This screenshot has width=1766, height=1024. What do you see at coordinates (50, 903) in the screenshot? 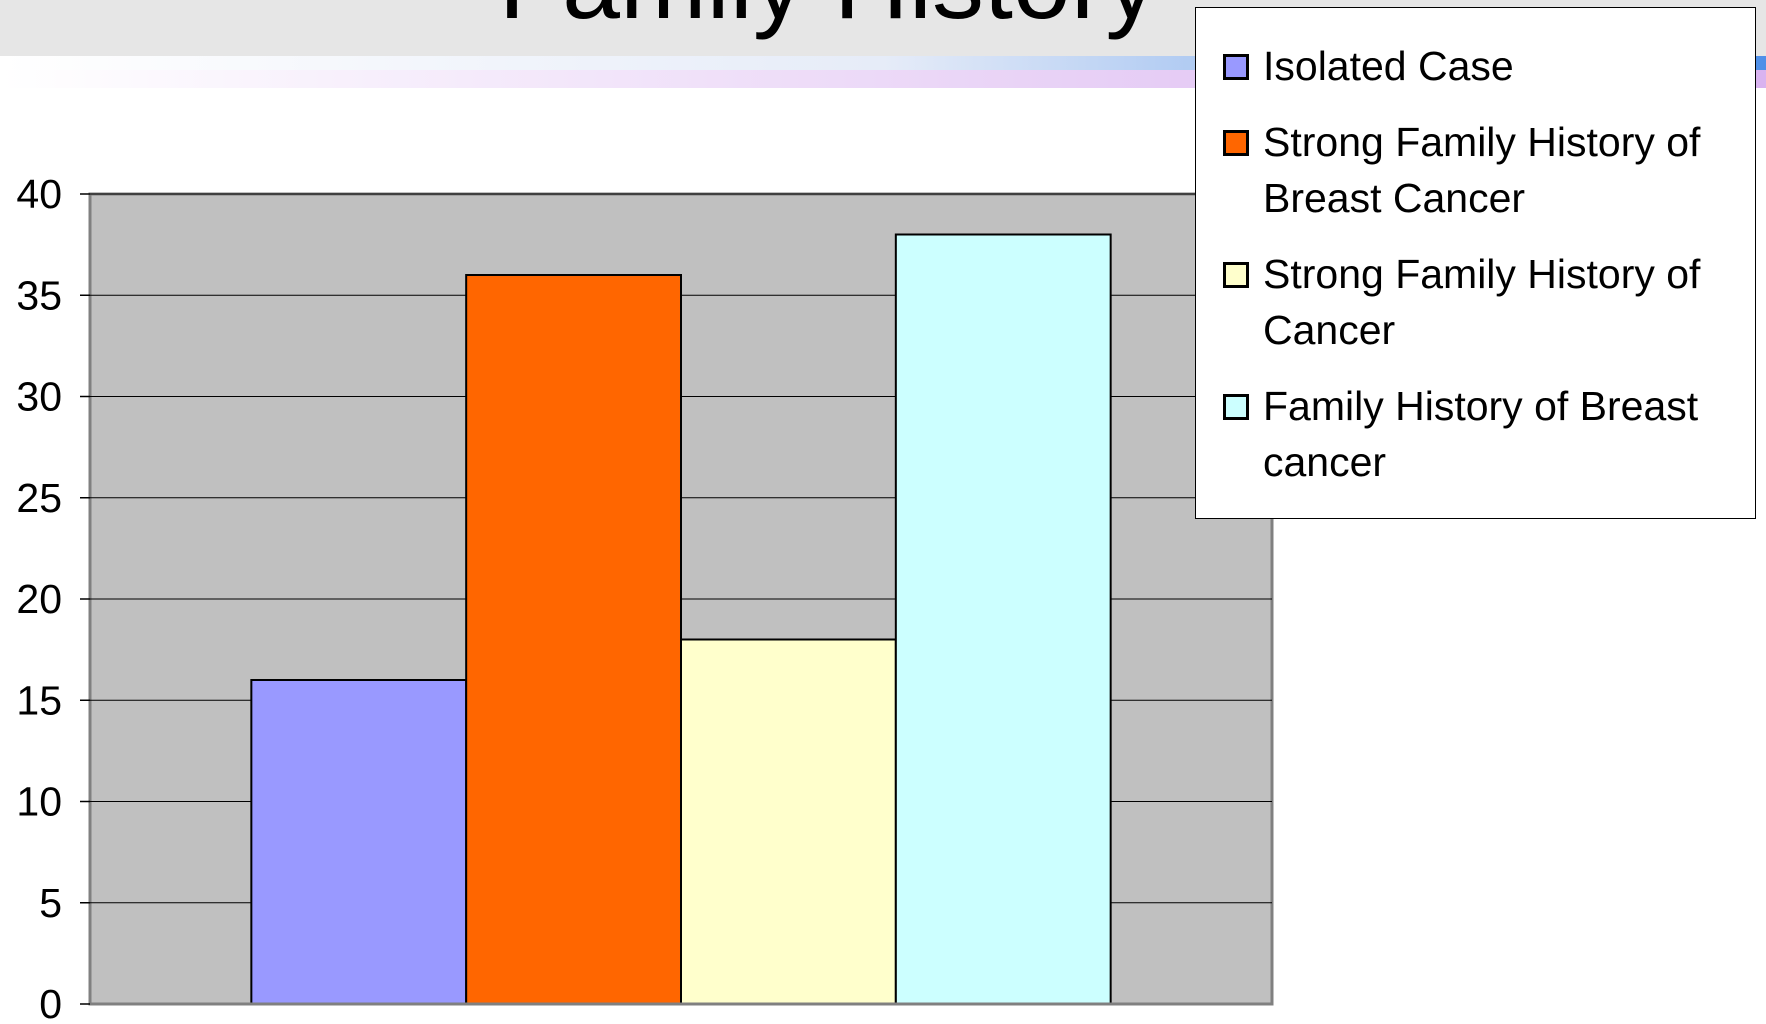
I see `y-tick-label: 5` at bounding box center [50, 903].